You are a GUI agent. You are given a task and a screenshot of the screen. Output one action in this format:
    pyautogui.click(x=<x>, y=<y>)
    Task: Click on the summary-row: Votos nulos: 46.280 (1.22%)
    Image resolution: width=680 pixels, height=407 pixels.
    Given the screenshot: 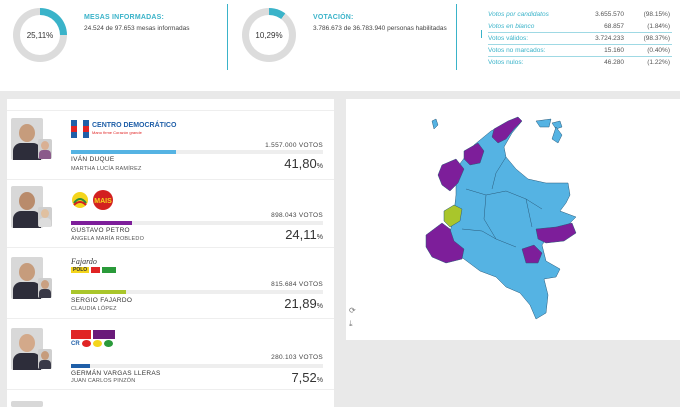 What is the action you would take?
    pyautogui.click(x=579, y=62)
    